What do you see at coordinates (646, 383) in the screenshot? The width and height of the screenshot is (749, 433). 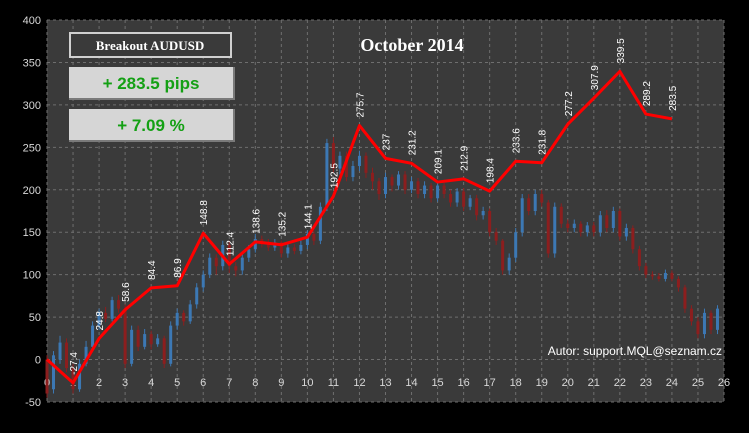 I see `x-tick-label: 23` at bounding box center [646, 383].